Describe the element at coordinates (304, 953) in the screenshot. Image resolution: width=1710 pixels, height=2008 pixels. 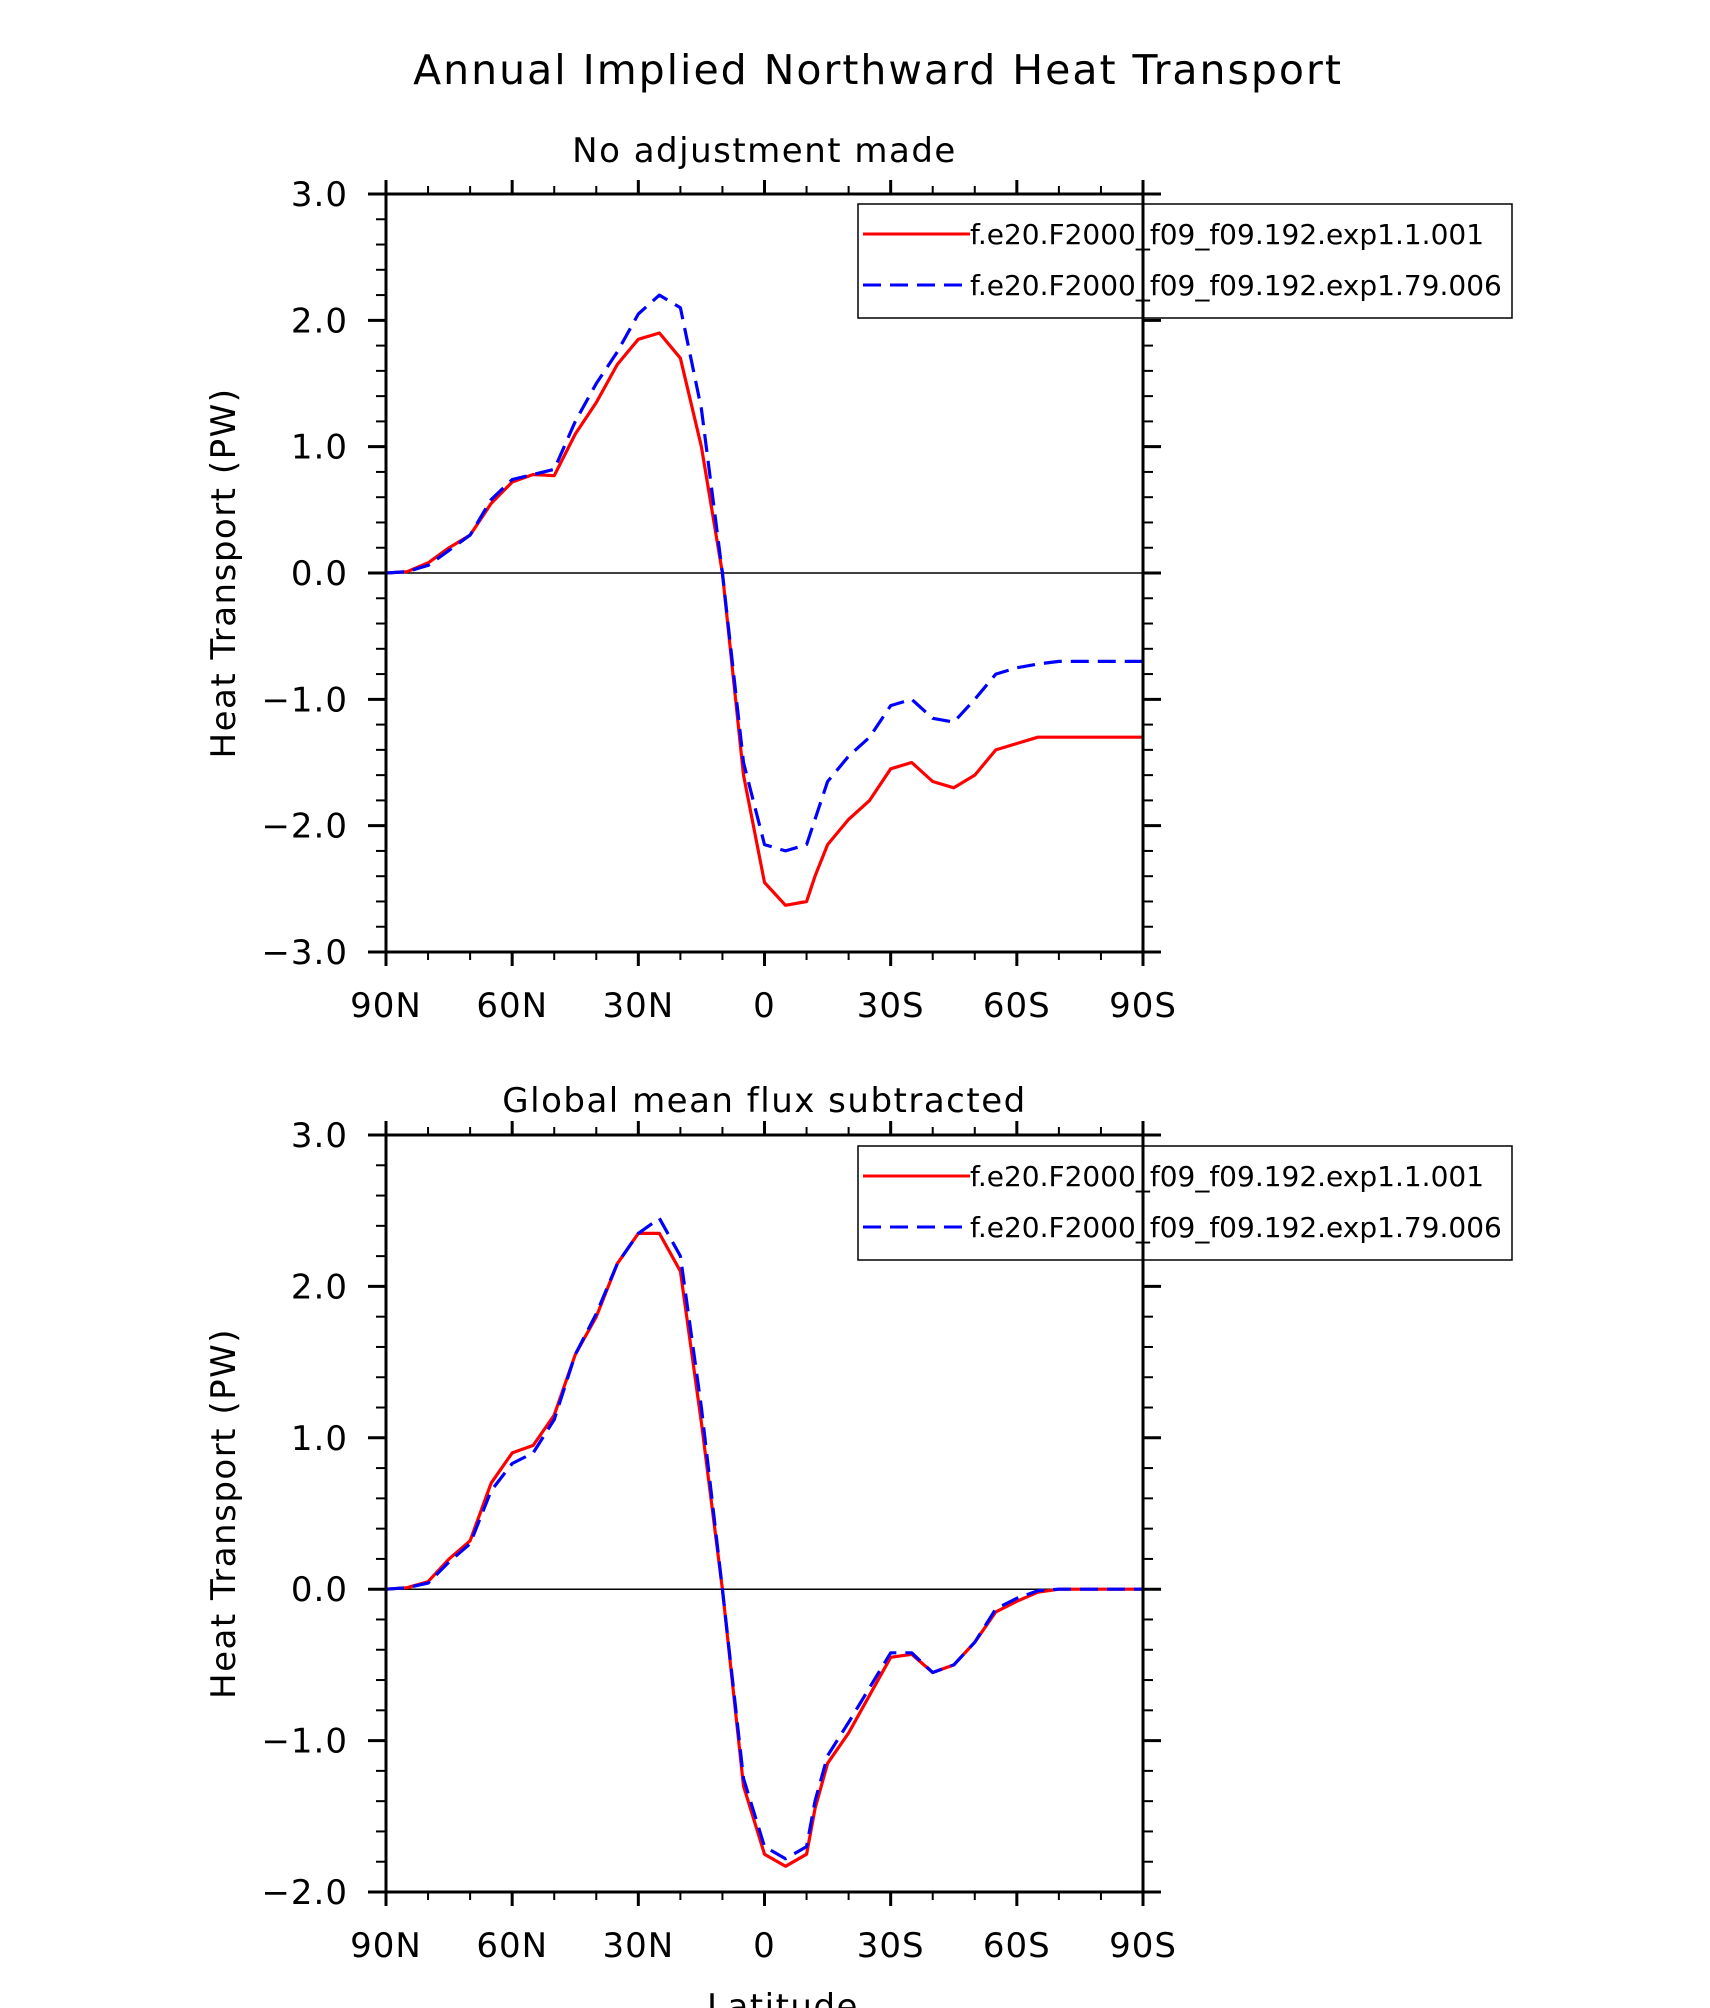
I see `y-tick-label: −3.0` at that location.